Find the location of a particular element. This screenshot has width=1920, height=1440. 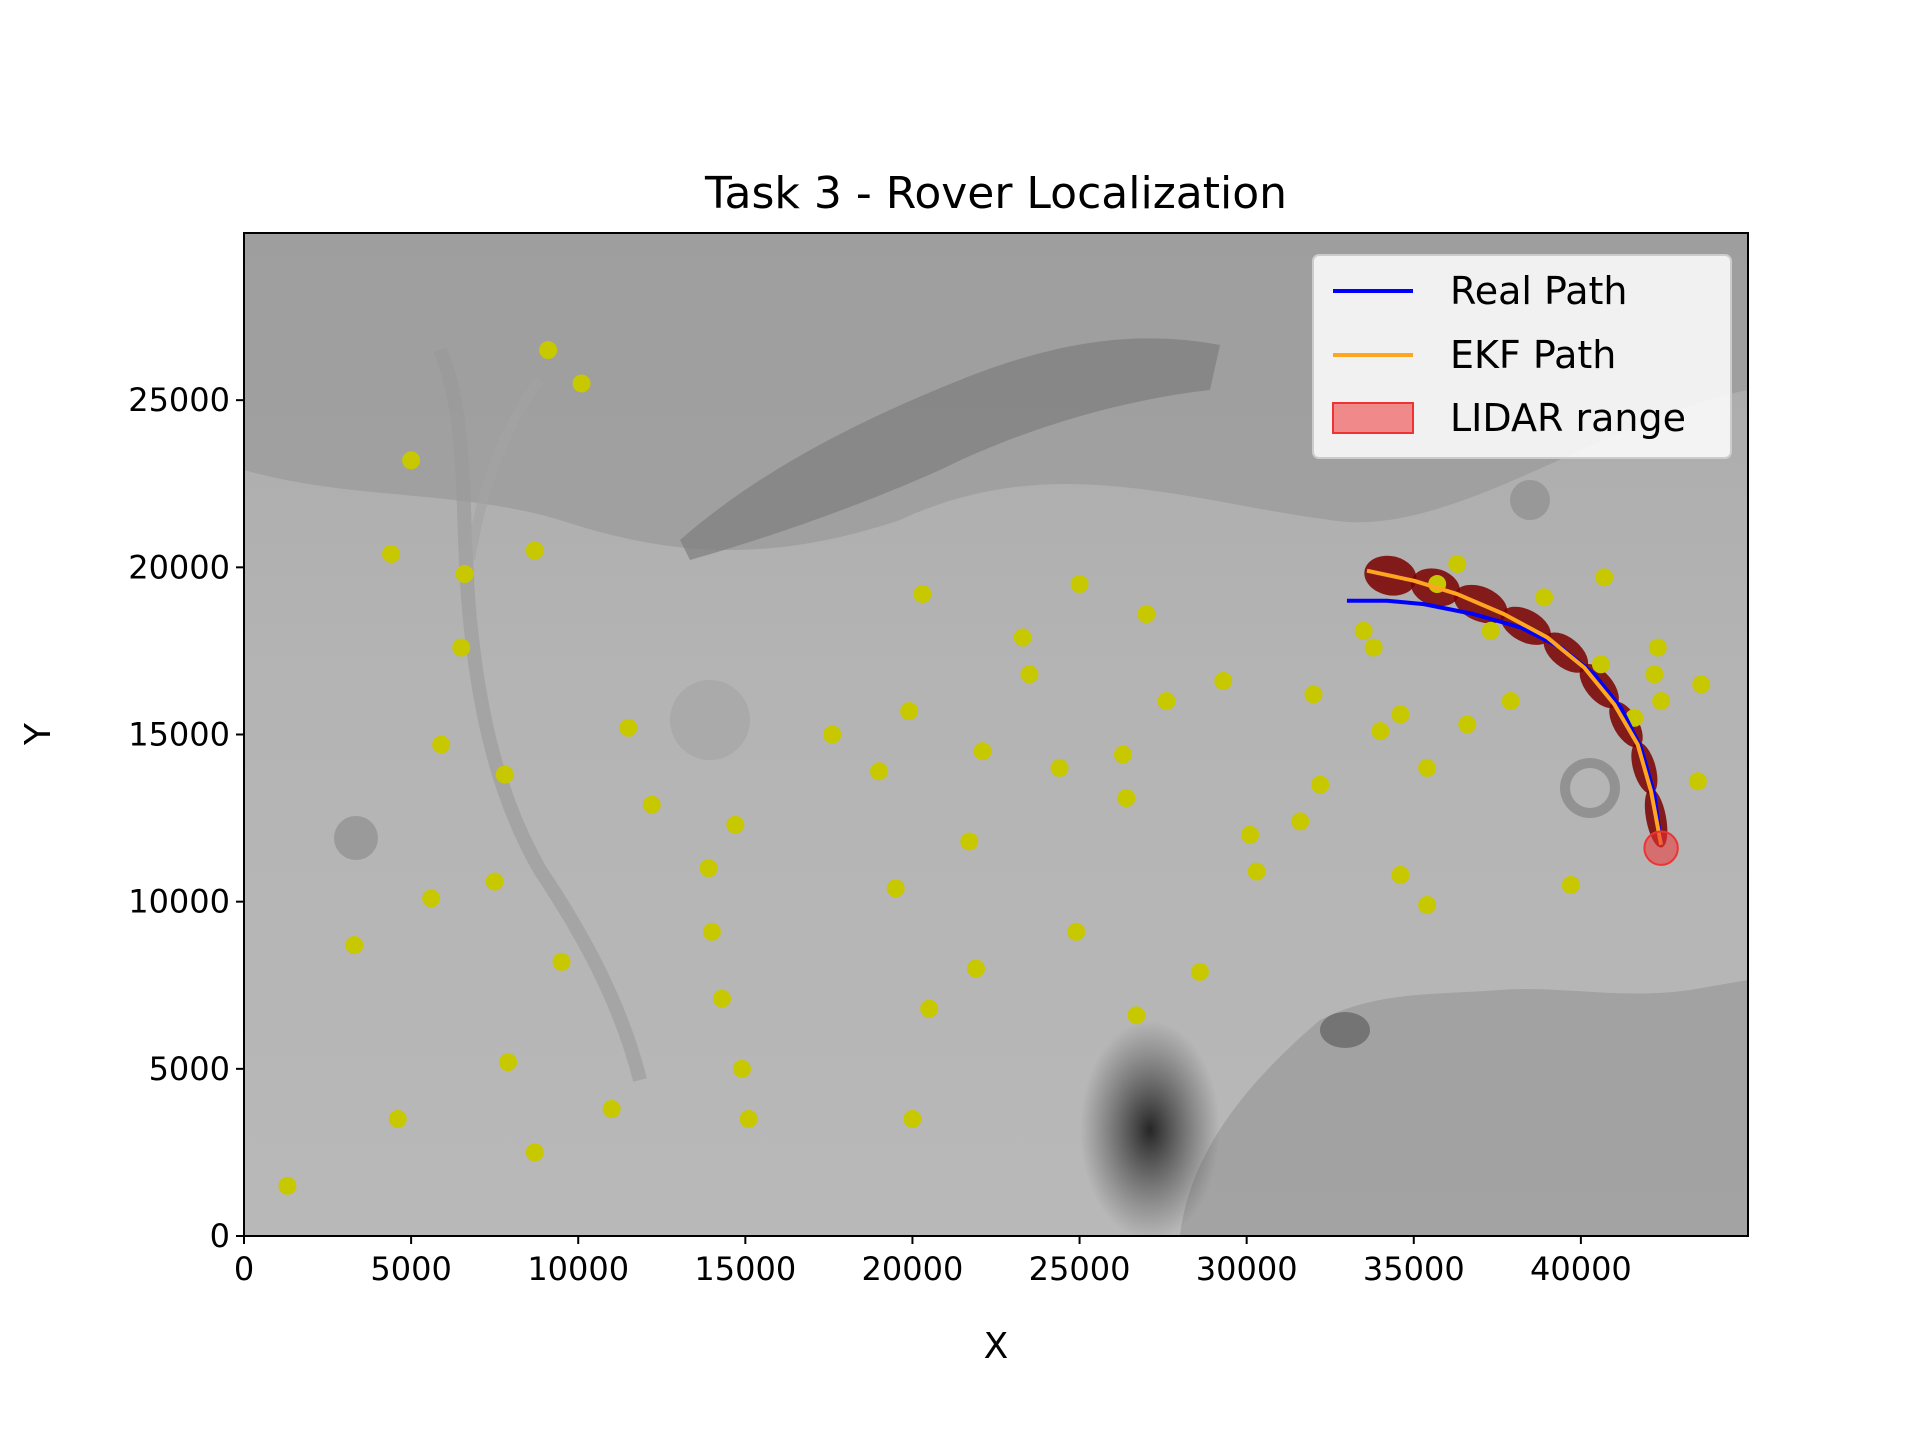

x-tick-label: 15000 is located at coordinates (745, 1269).